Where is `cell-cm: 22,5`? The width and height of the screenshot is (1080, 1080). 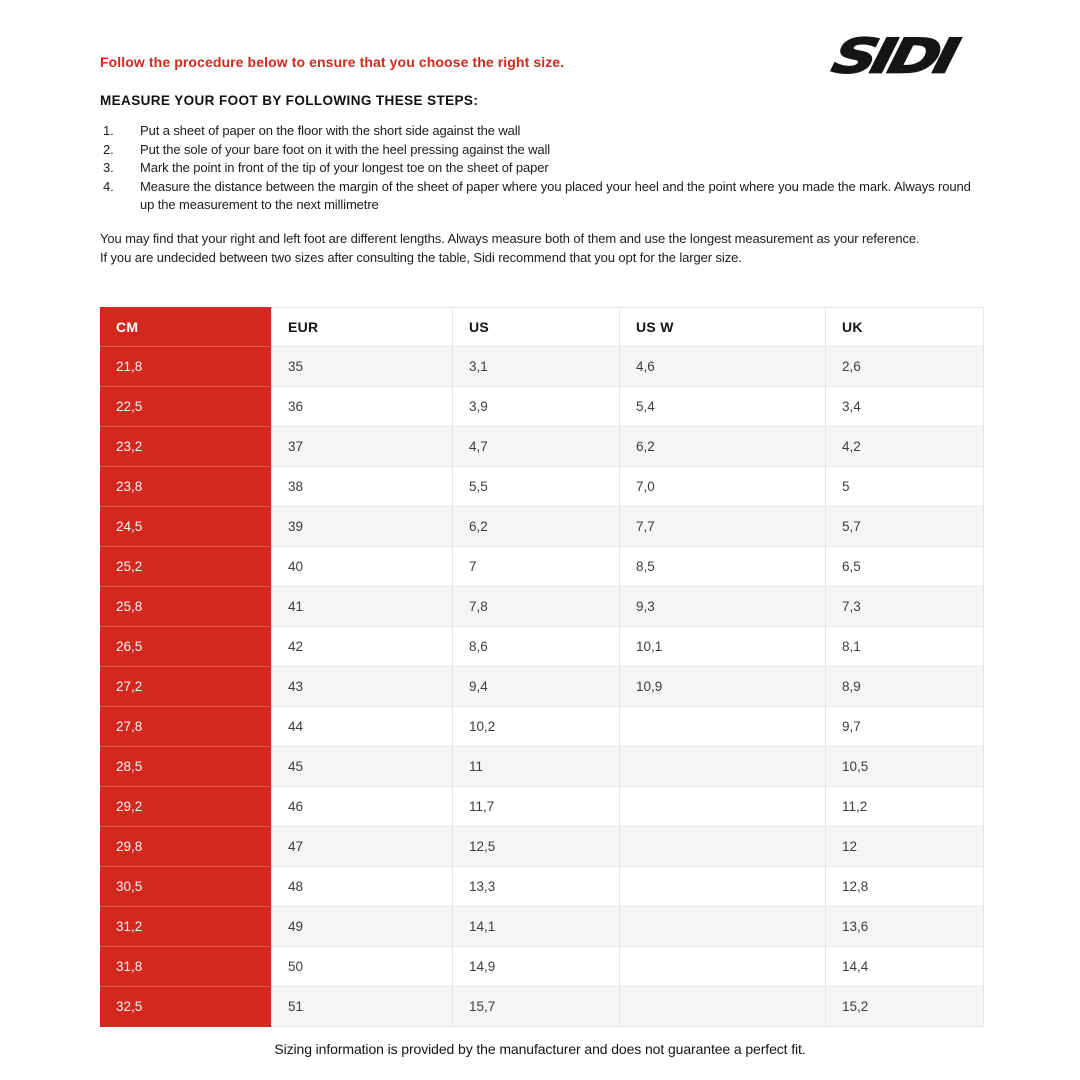 cell-cm: 22,5 is located at coordinates (186, 407).